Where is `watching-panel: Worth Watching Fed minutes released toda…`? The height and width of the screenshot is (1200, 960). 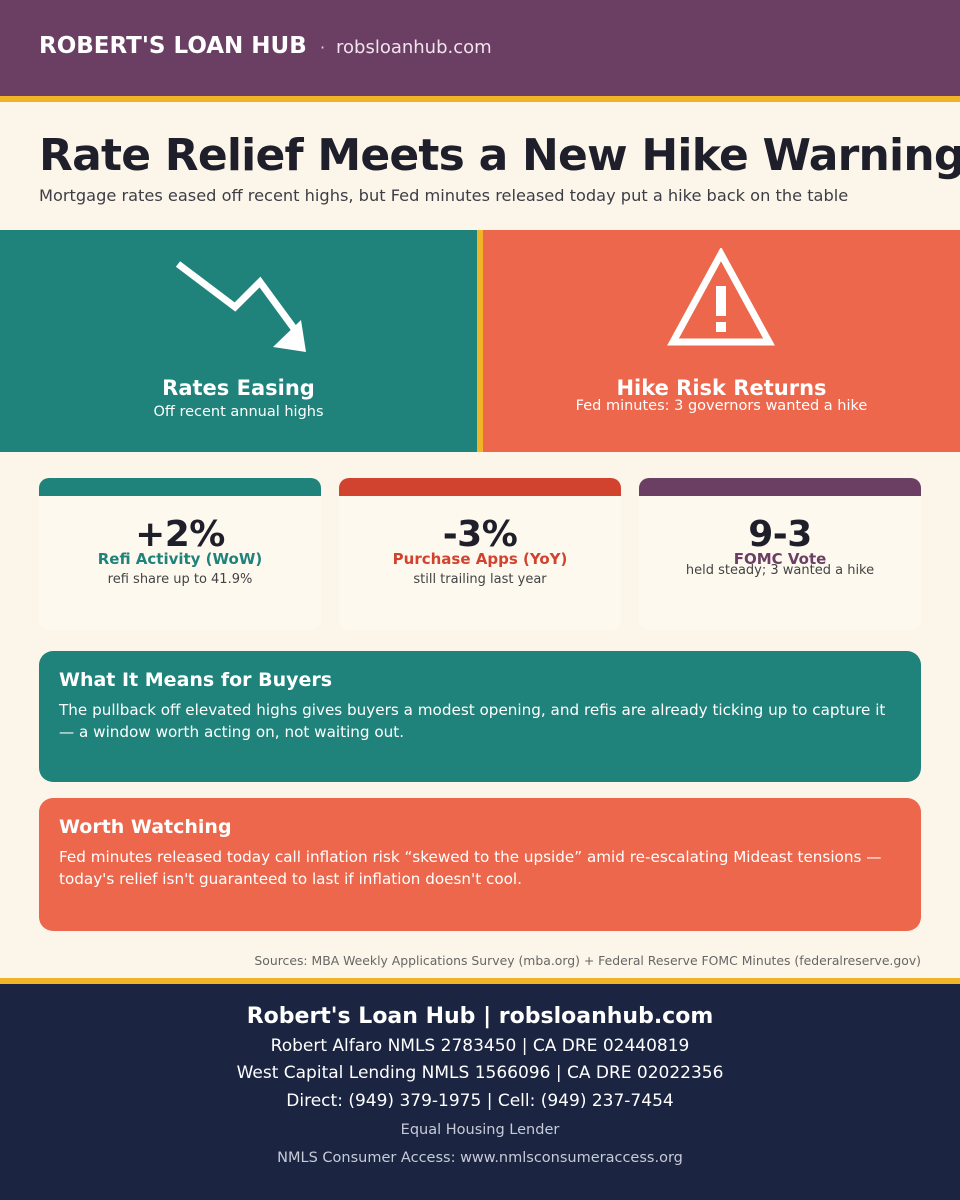
watching-panel: Worth Watching Fed minutes released toda… is located at coordinates (480, 864).